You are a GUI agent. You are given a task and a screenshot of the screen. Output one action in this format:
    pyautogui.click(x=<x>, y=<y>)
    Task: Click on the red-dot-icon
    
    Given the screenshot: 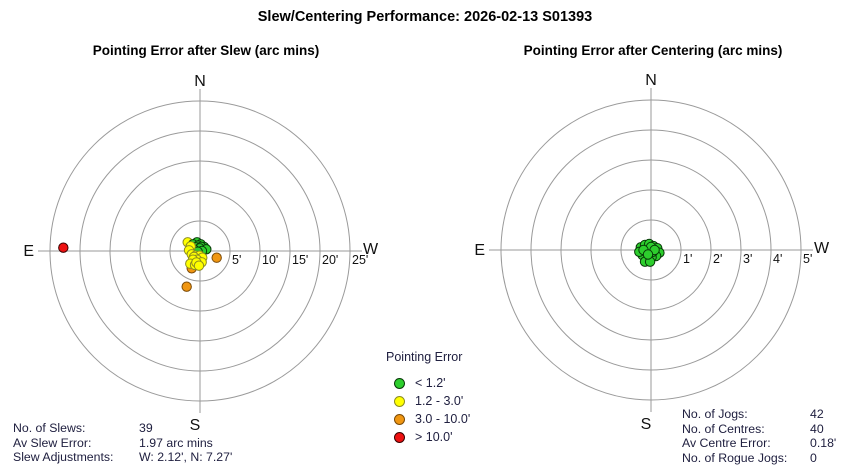 What is the action you would take?
    pyautogui.click(x=399, y=437)
    